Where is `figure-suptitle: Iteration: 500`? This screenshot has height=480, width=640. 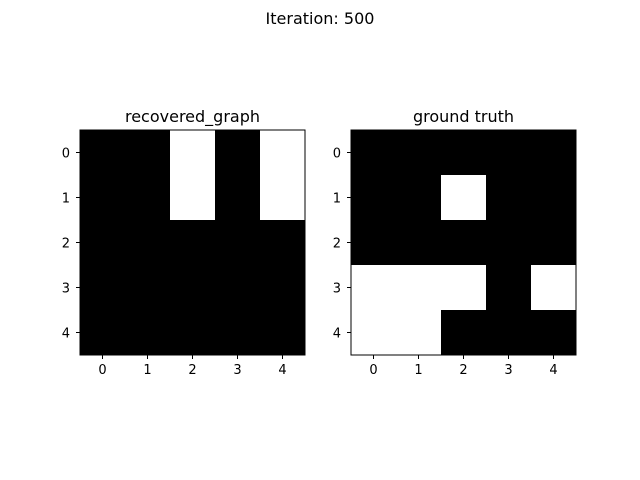 figure-suptitle: Iteration: 500 is located at coordinates (320, 18).